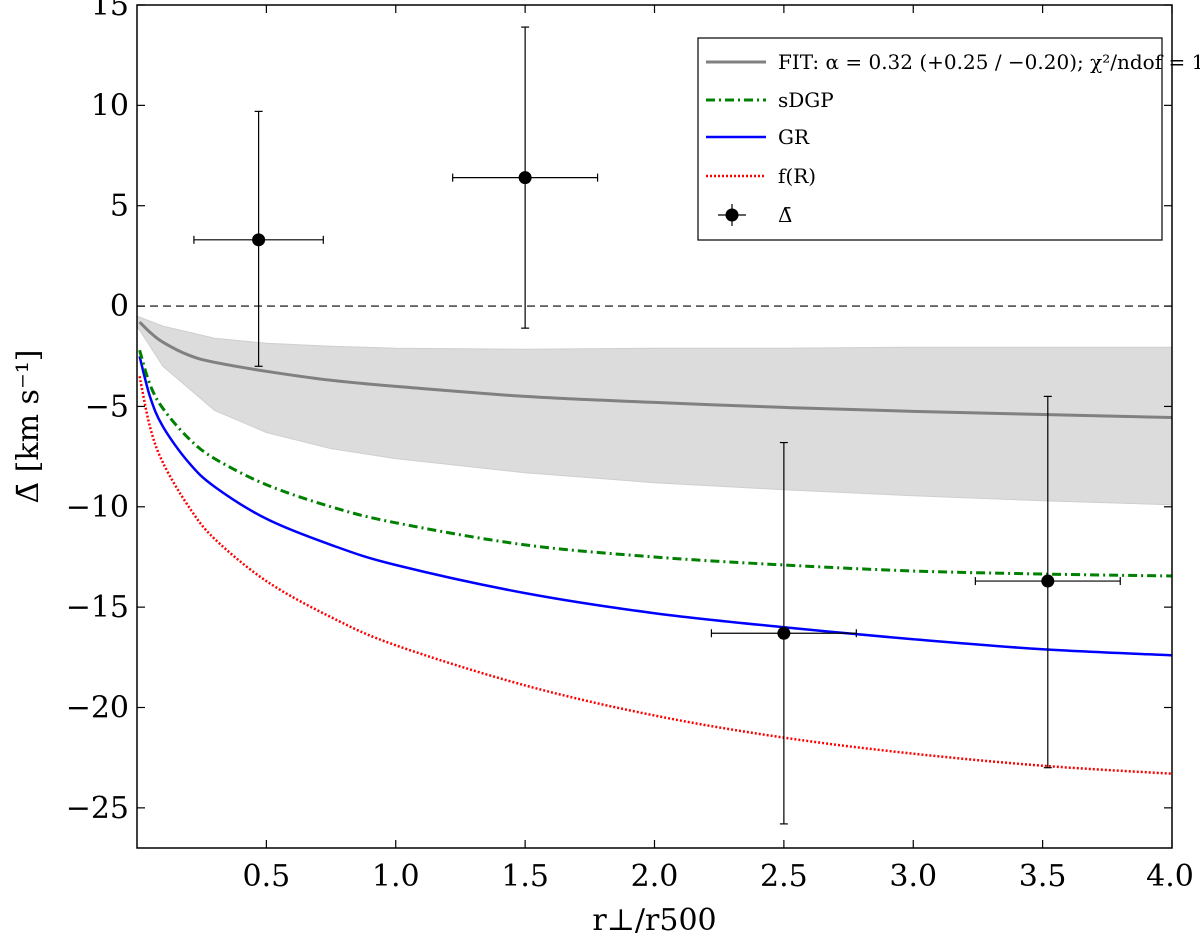 Image resolution: width=1200 pixels, height=941 pixels. I want to click on legend-label: f(R), so click(797, 176).